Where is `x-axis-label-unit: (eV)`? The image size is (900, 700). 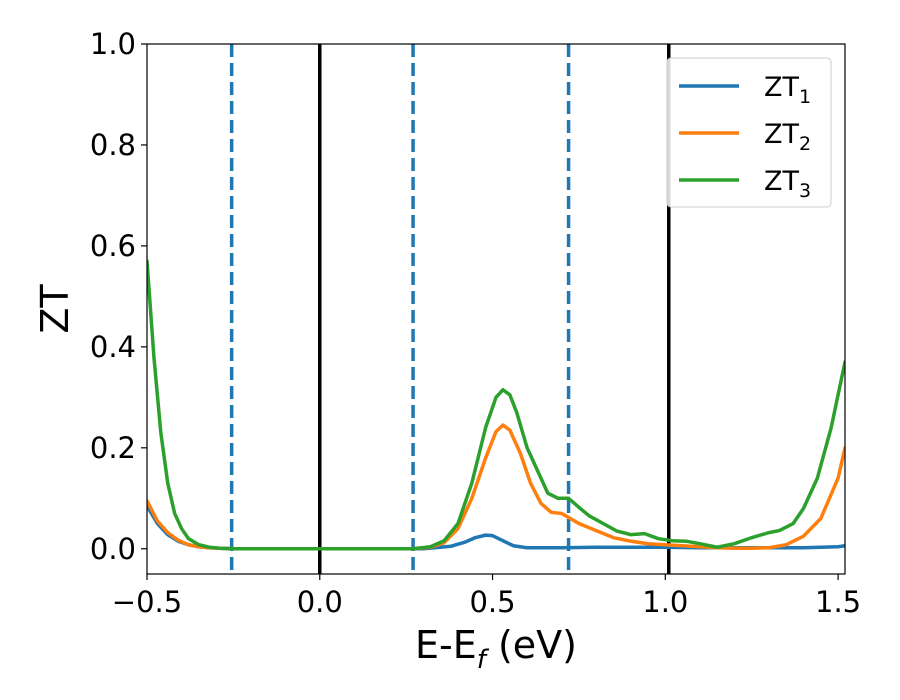 x-axis-label-unit: (eV) is located at coordinates (531, 645).